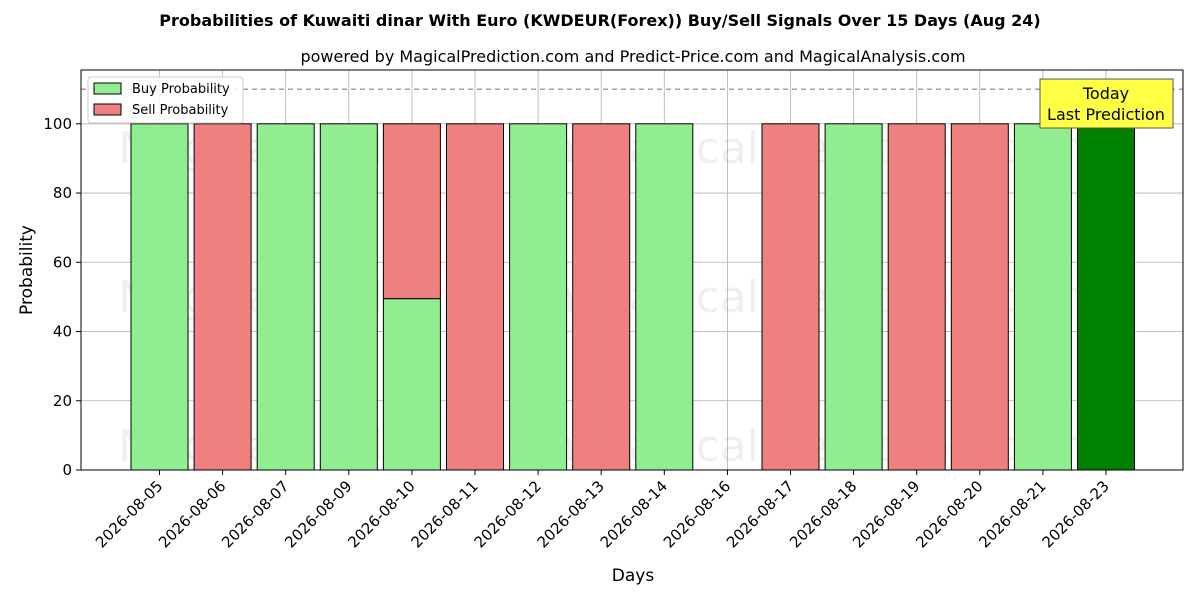  Describe the element at coordinates (62, 297) in the screenshot. I see `y-axis-ticks: 0 20 40 60 80 100` at that location.